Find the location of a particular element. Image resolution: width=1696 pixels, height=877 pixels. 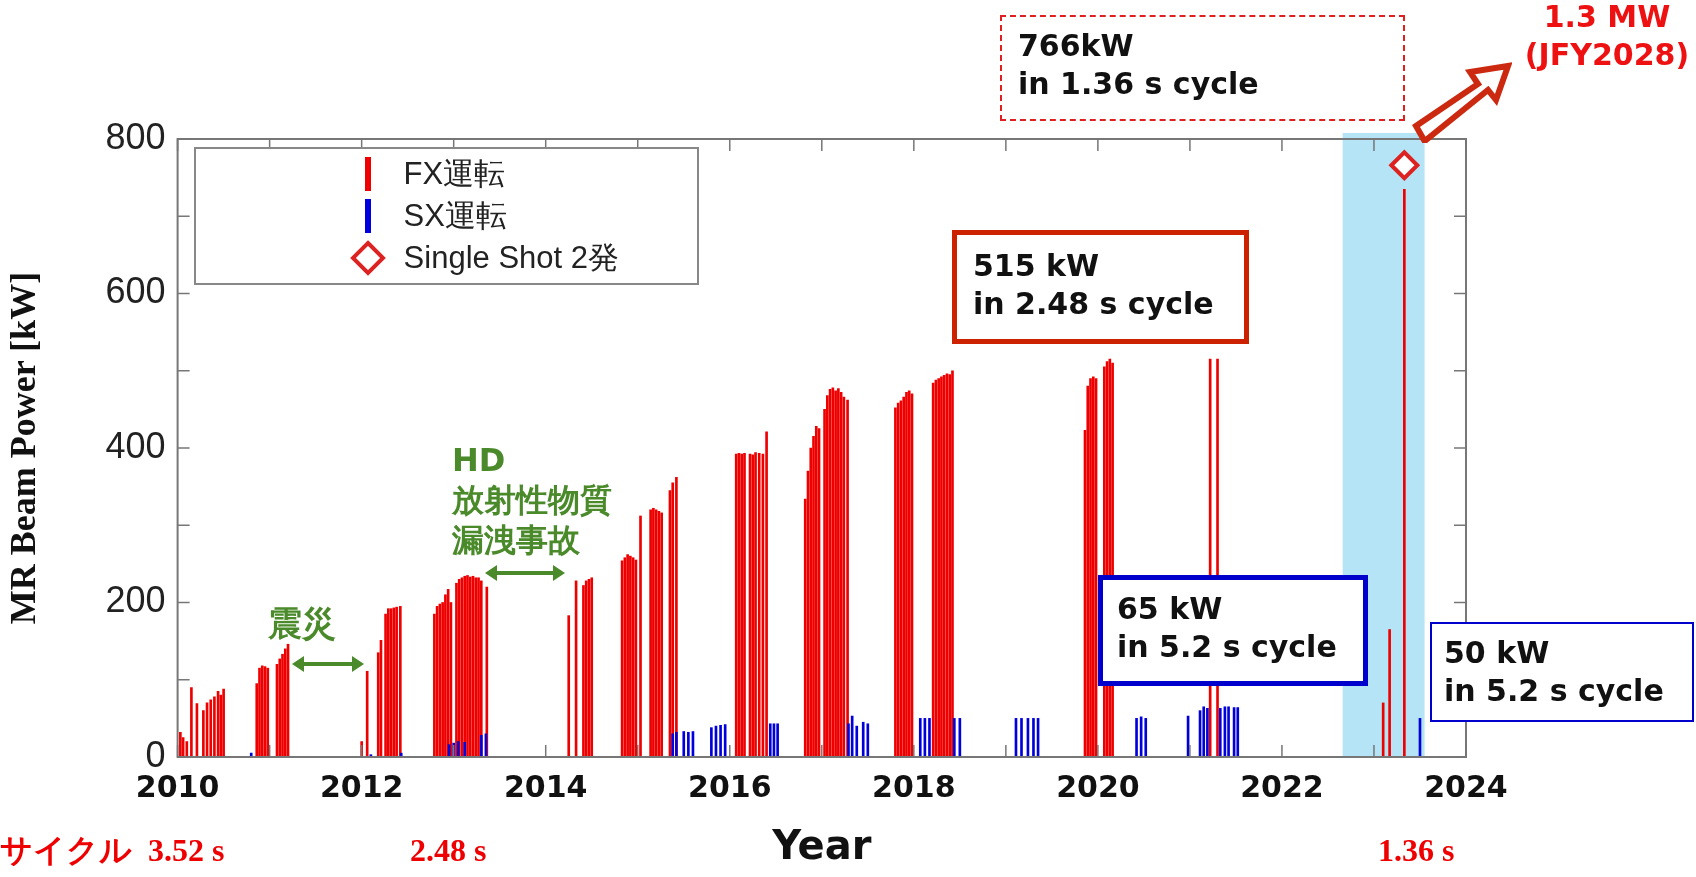

x-tick-label: 2020 is located at coordinates (1098, 786).